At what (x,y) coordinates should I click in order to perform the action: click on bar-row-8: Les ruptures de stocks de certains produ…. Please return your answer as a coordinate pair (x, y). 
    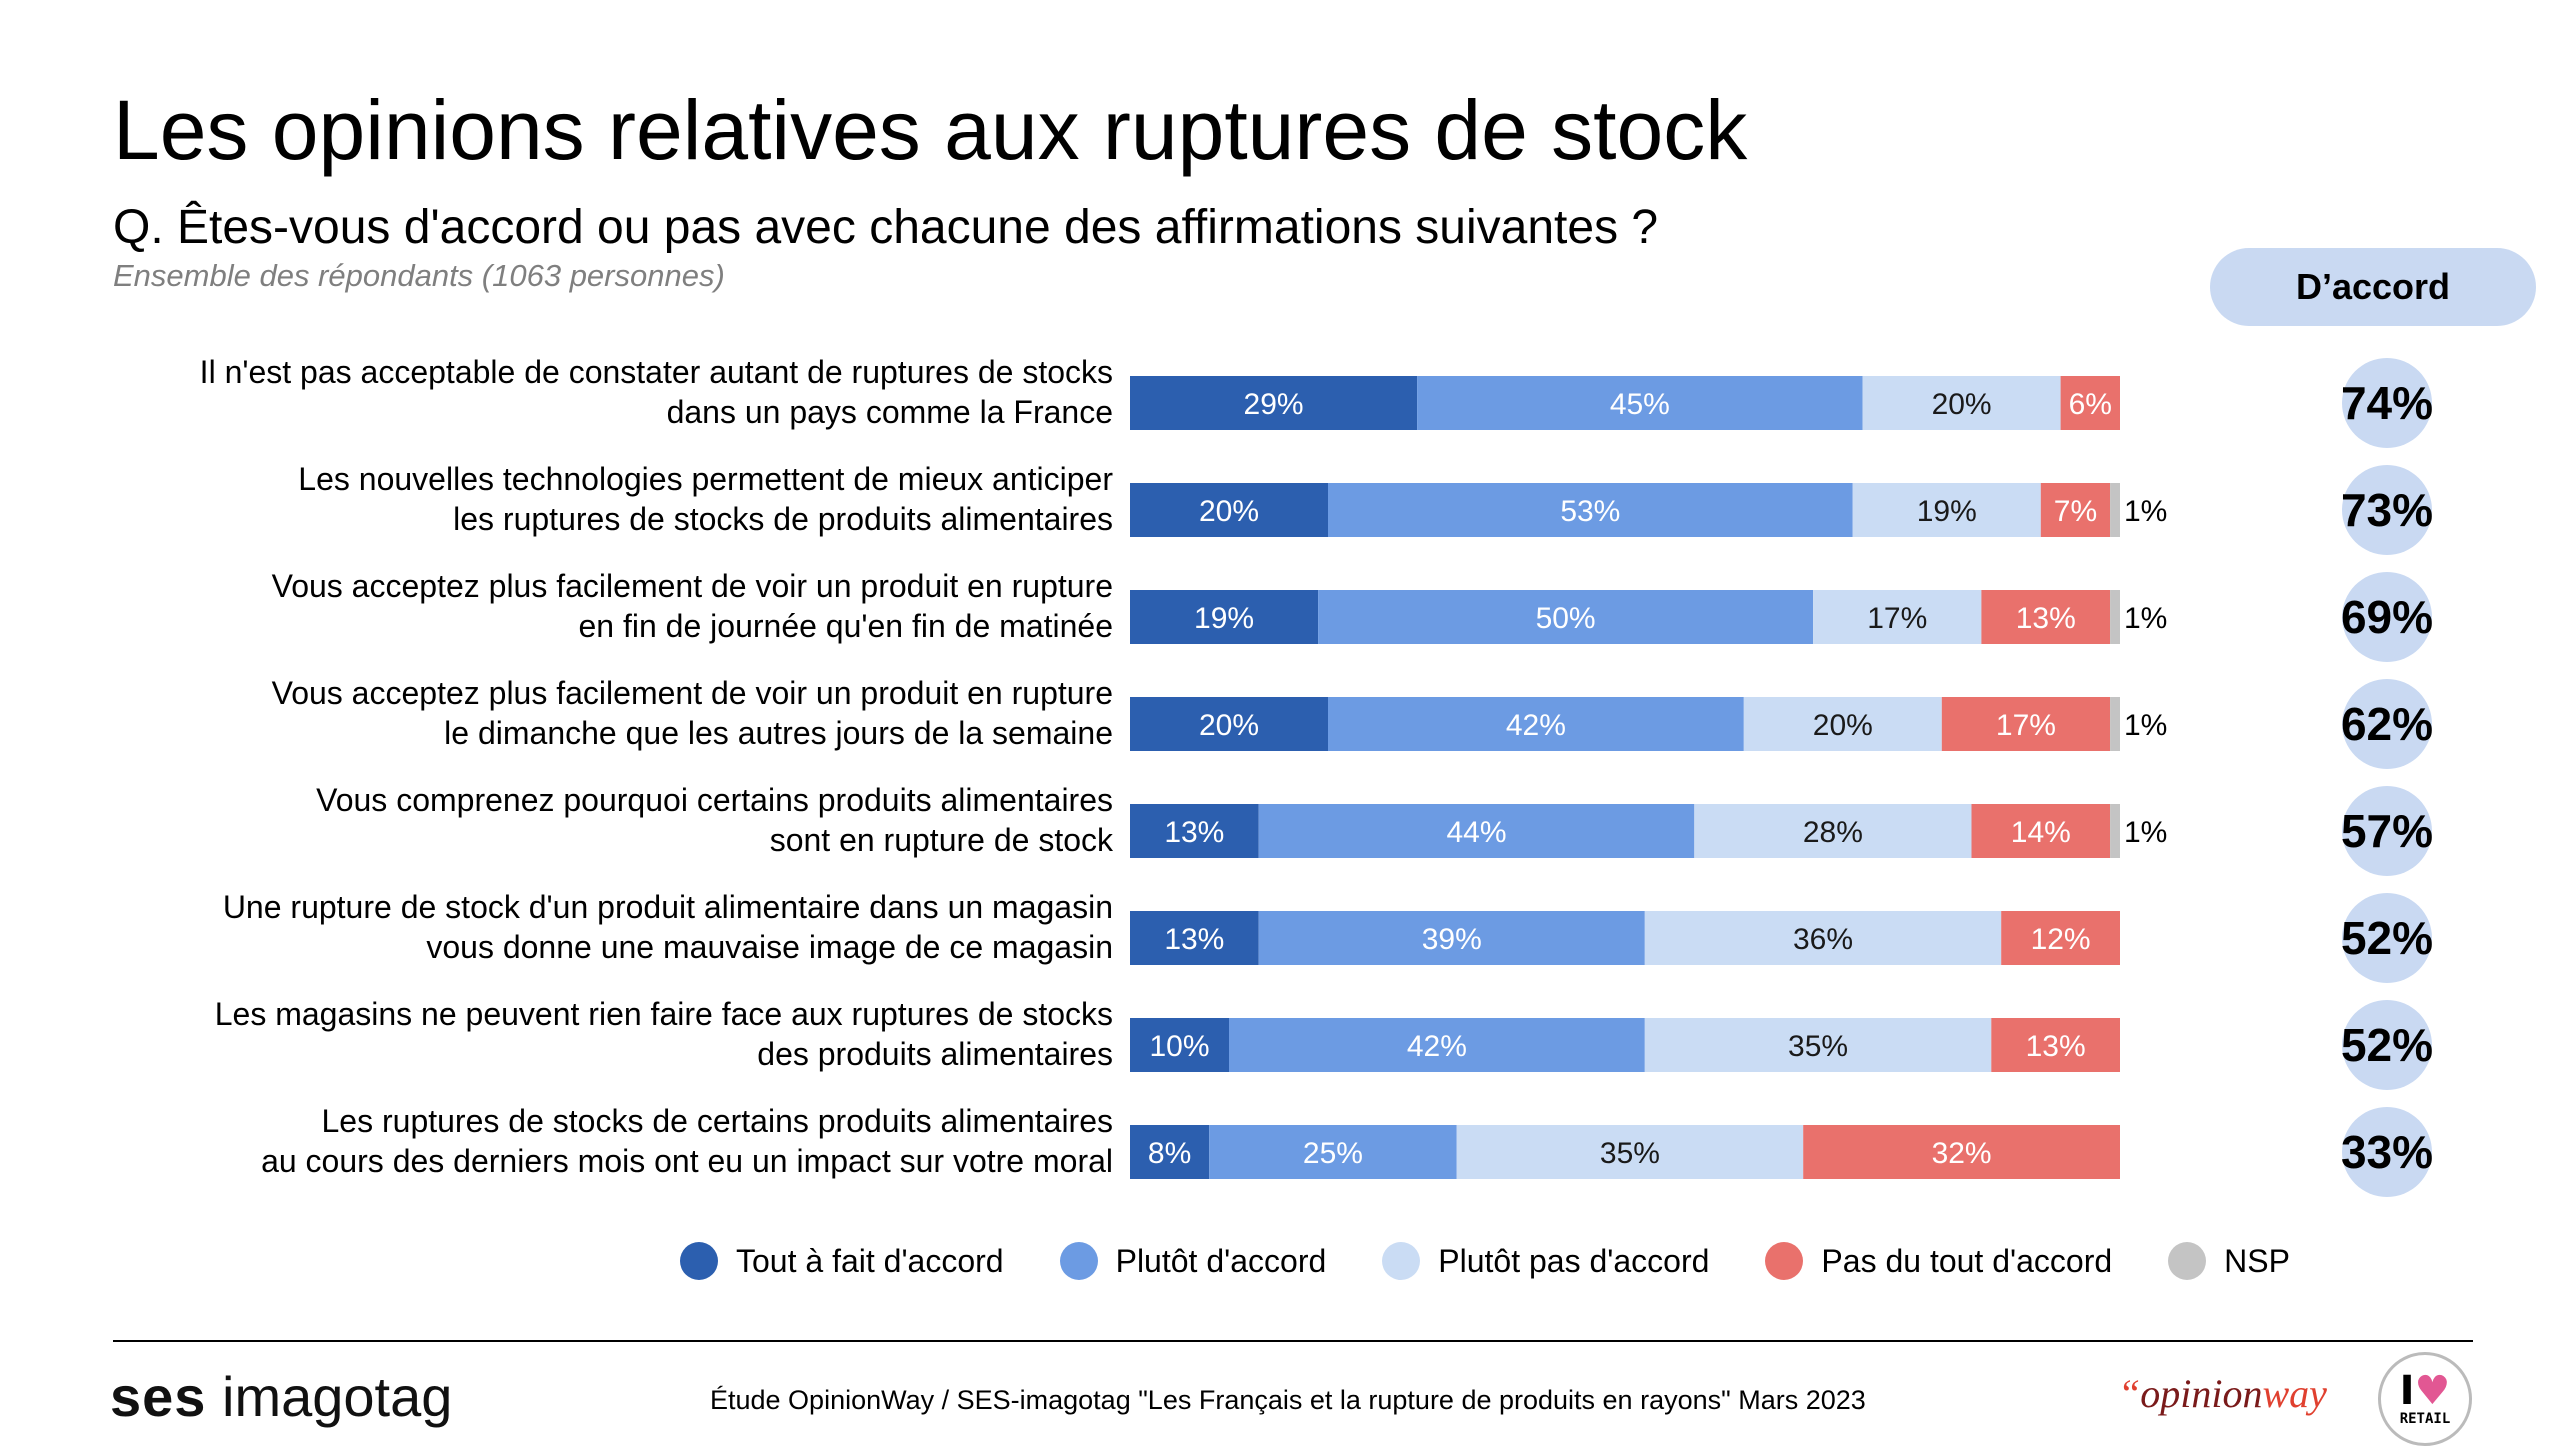
    Looking at the image, I should click on (1347, 1150).